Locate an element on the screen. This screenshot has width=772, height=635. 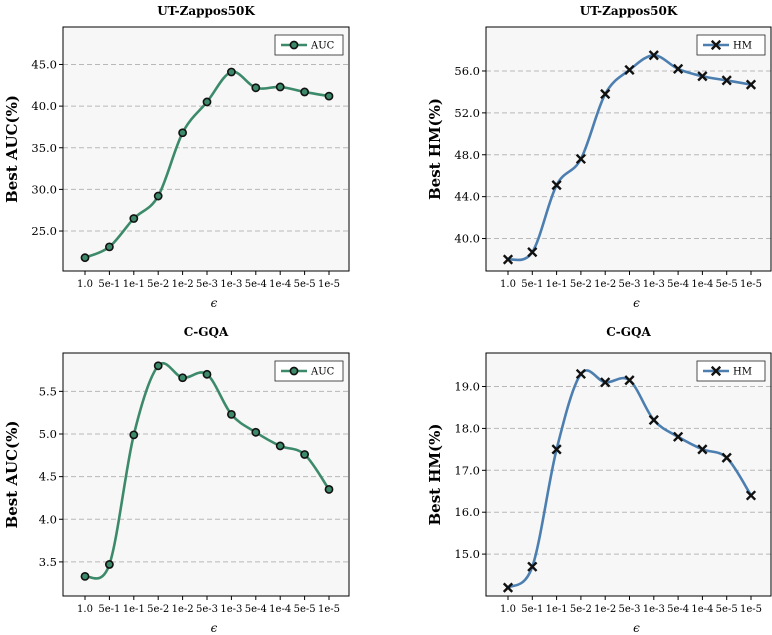
y-tick-label: 5.5 is located at coordinates (48, 391).